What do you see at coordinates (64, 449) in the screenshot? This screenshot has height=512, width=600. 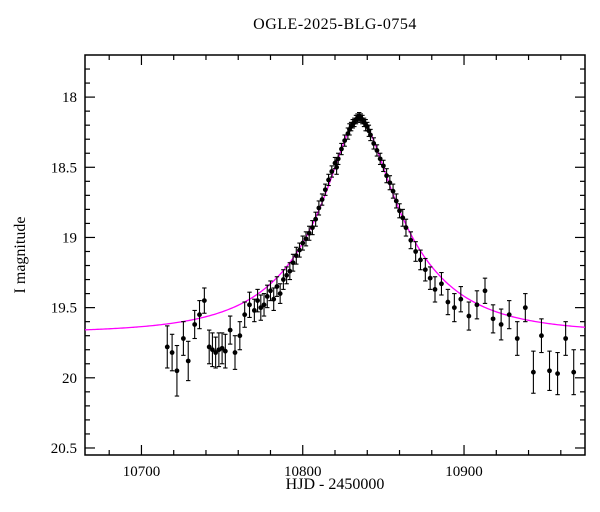 I see `y-tick-label: 20.5` at bounding box center [64, 449].